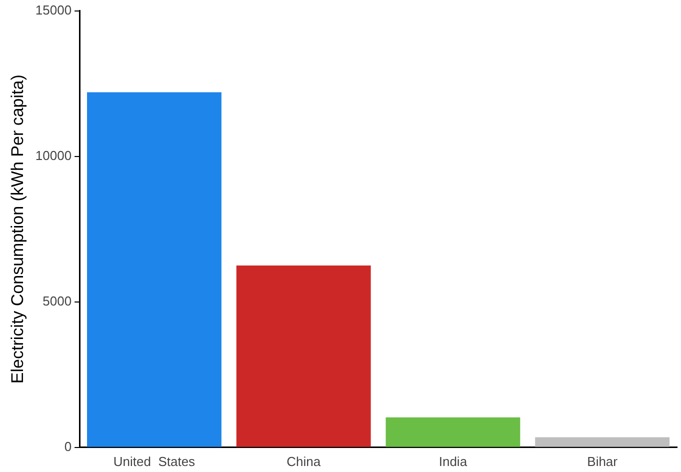 Image resolution: width=681 pixels, height=472 pixels. Describe the element at coordinates (53, 10) in the screenshot. I see `y-tick-label: 15000` at that location.